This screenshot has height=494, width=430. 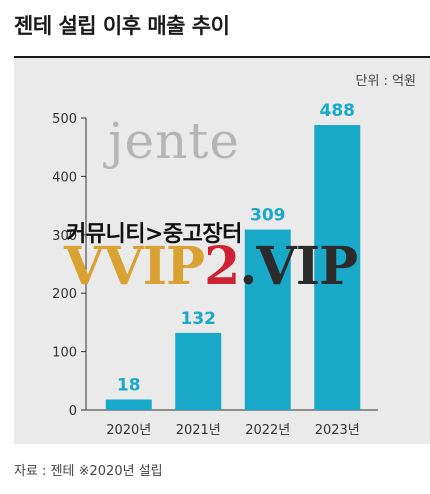 What do you see at coordinates (337, 430) in the screenshot?
I see `x-tick-label: 2023년` at bounding box center [337, 430].